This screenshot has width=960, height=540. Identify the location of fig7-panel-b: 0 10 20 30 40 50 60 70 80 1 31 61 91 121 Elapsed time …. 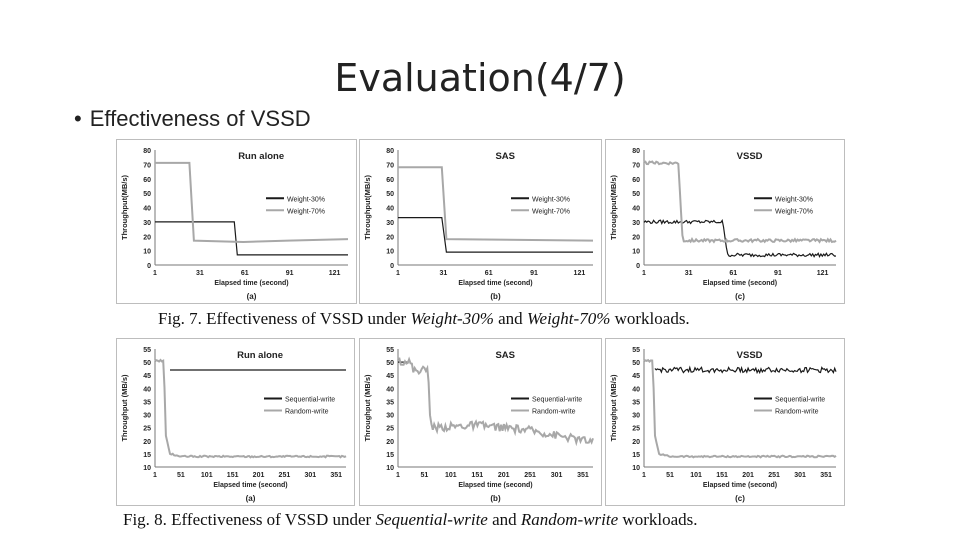
(480, 221).